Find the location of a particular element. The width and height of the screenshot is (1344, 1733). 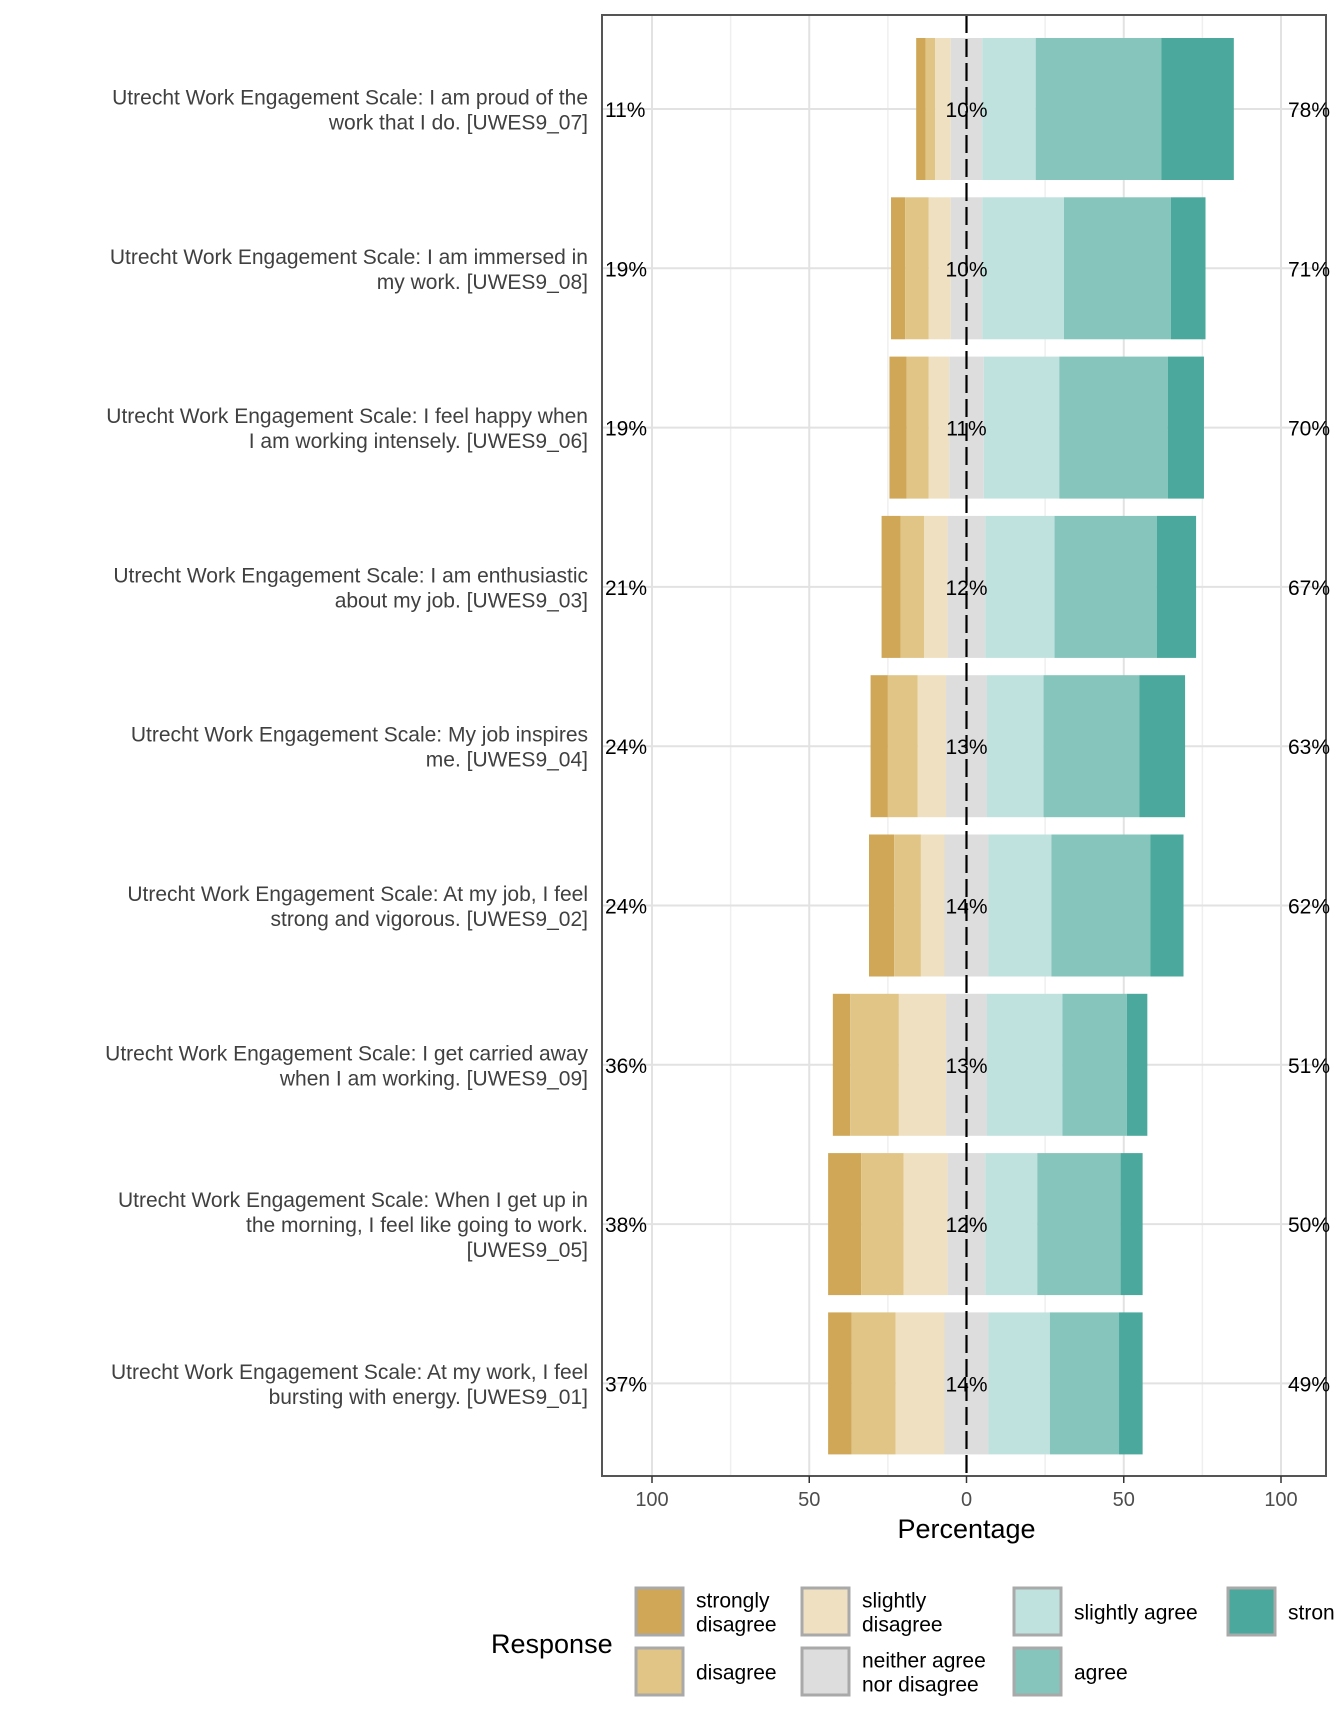

y-axis-label: strong and vigorous. [UWES9_02] is located at coordinates (429, 919).